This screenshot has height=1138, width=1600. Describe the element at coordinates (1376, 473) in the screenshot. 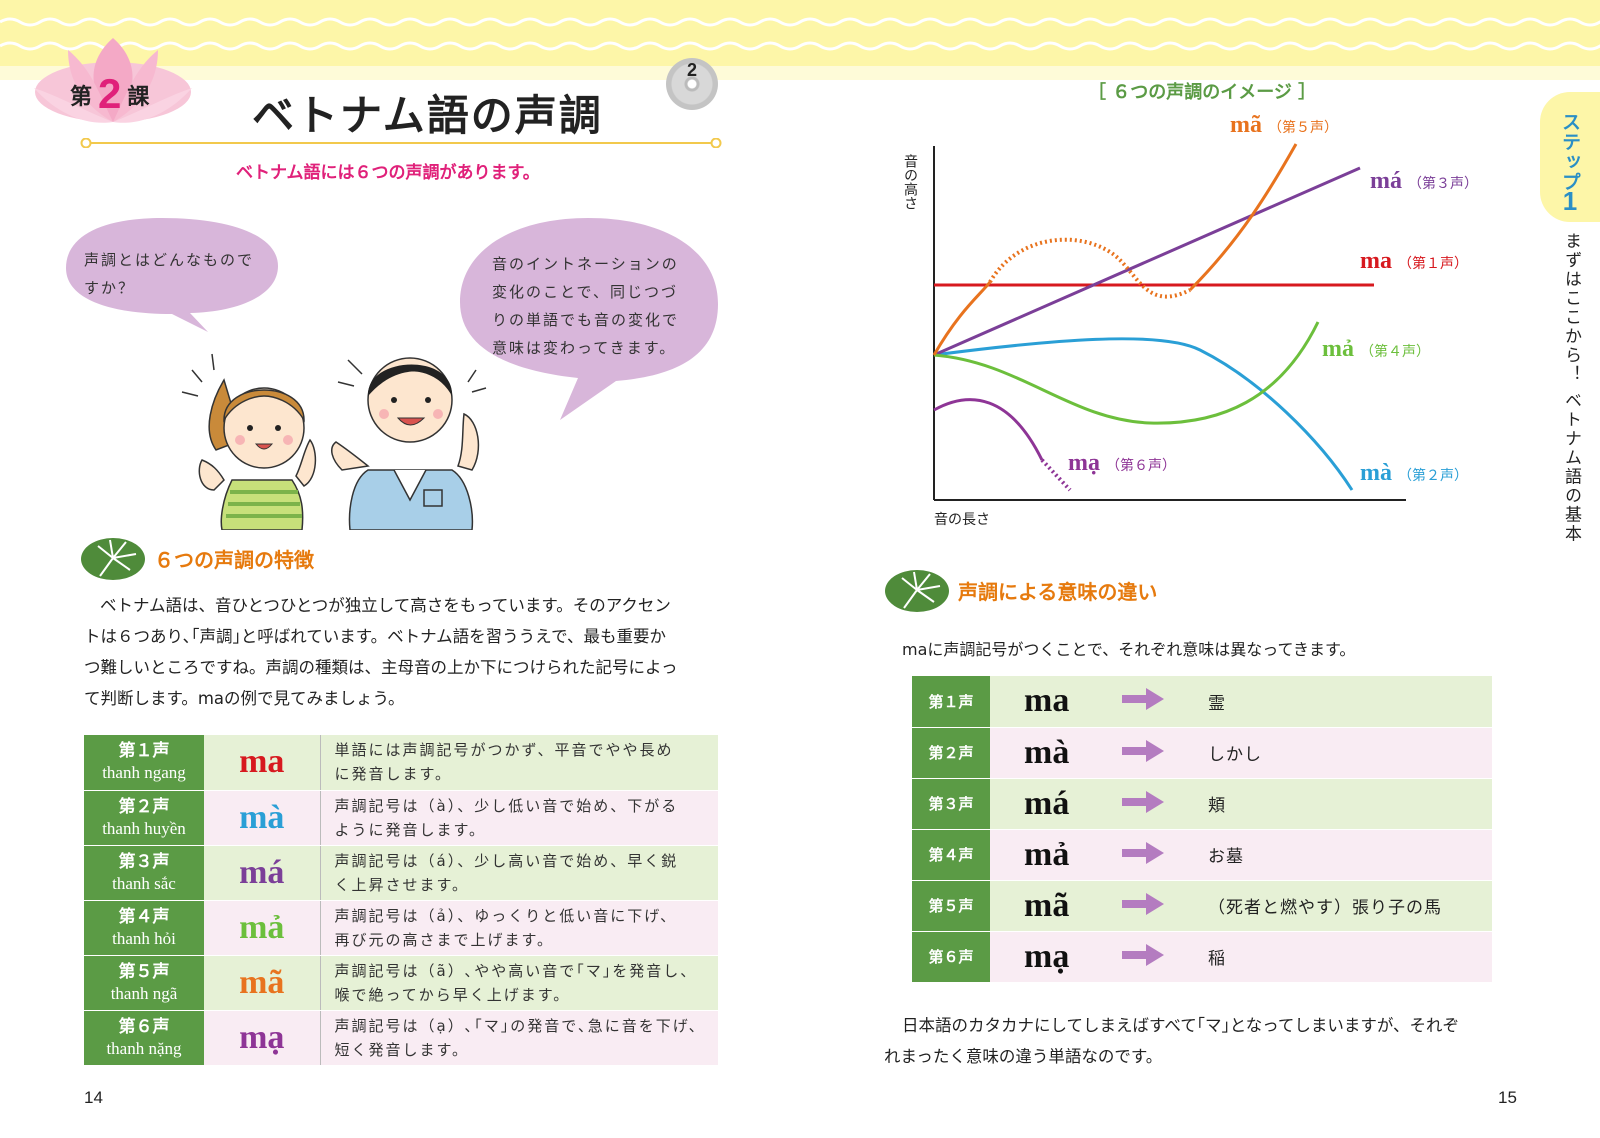

I see `series-word: mà` at that location.